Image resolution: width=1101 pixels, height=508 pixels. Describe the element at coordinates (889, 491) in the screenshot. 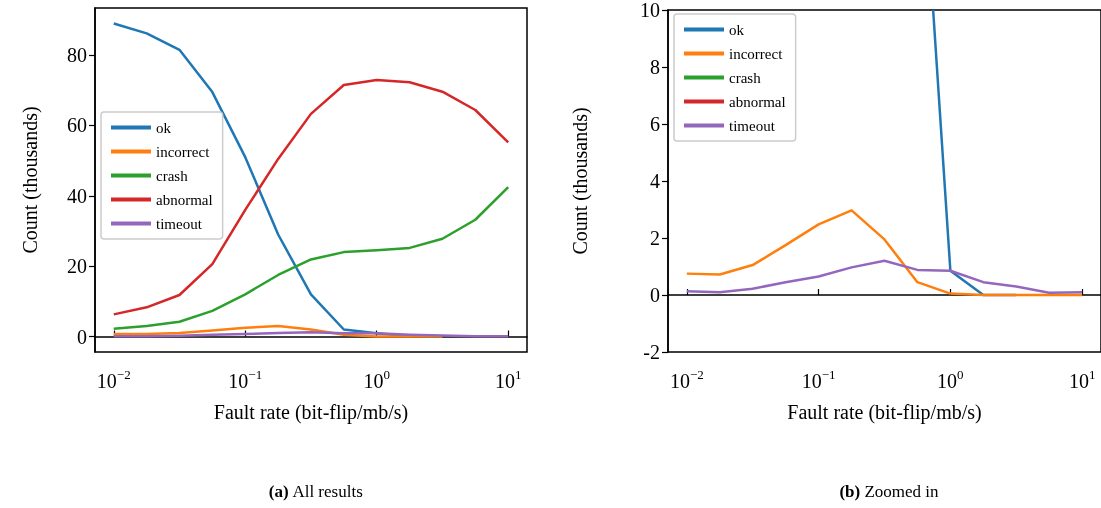

I see `text: (b) Zoomed in` at that location.